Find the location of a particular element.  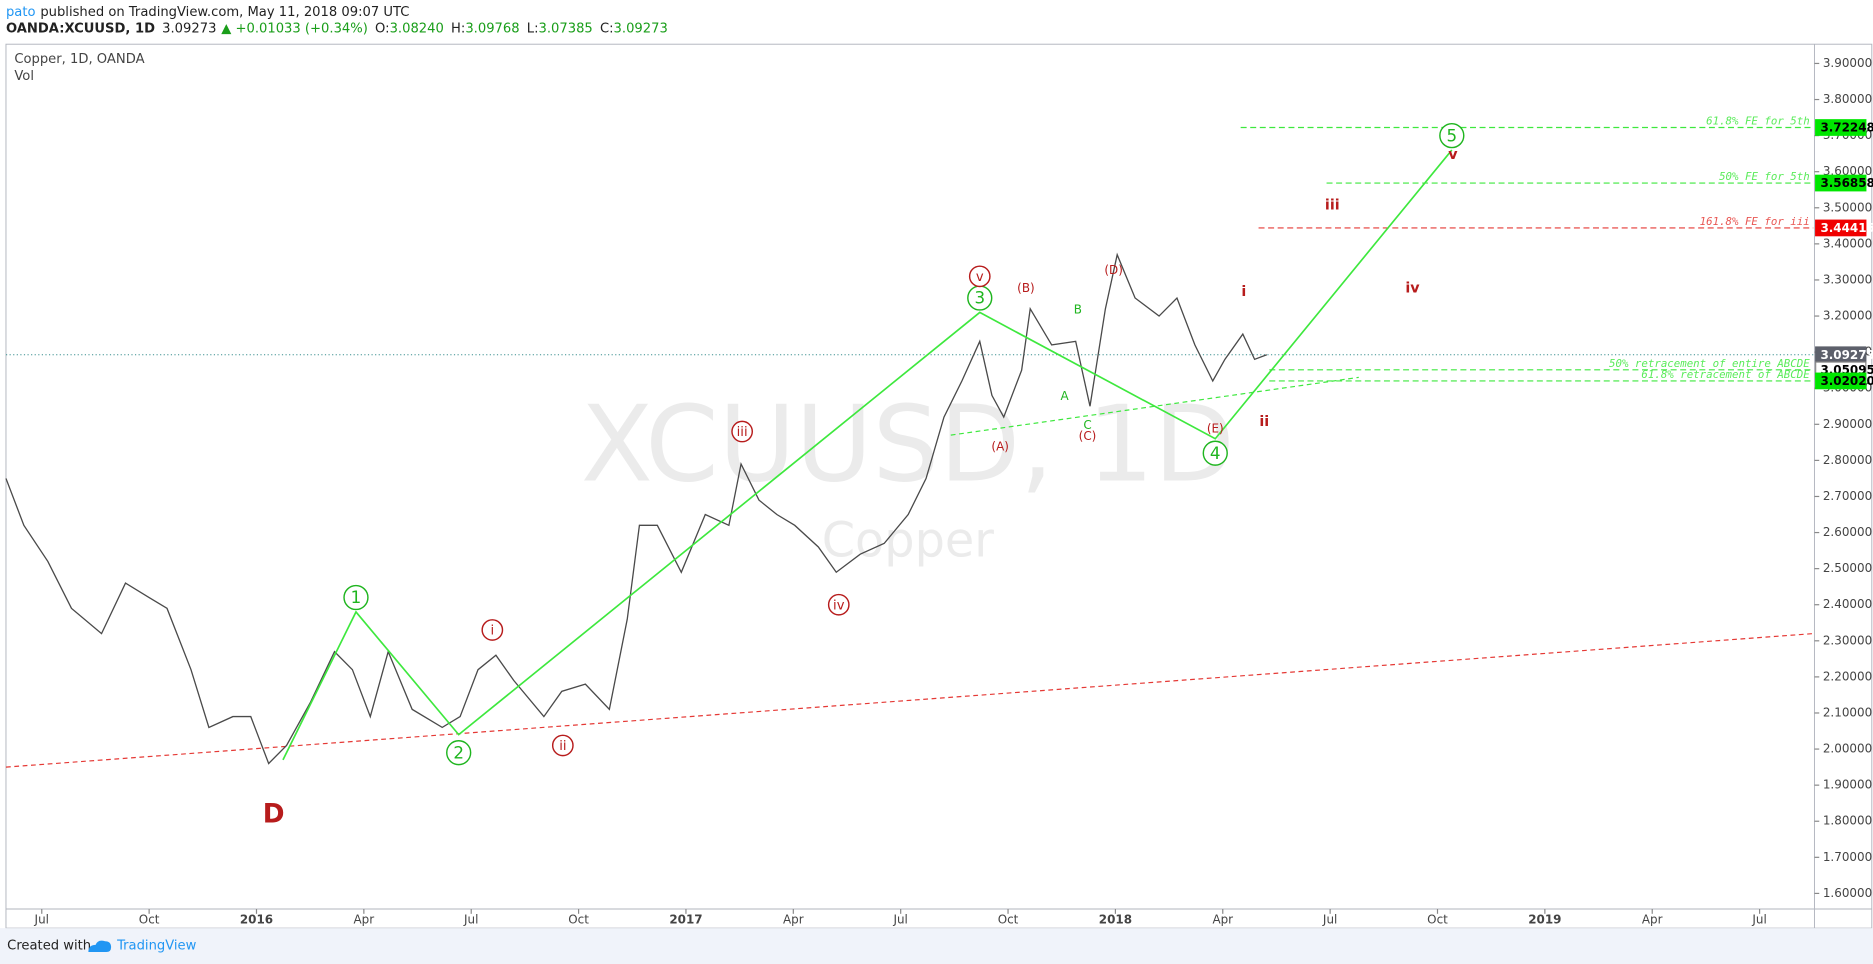

price-badge-label: 3.02020 is located at coordinates (1846, 381).